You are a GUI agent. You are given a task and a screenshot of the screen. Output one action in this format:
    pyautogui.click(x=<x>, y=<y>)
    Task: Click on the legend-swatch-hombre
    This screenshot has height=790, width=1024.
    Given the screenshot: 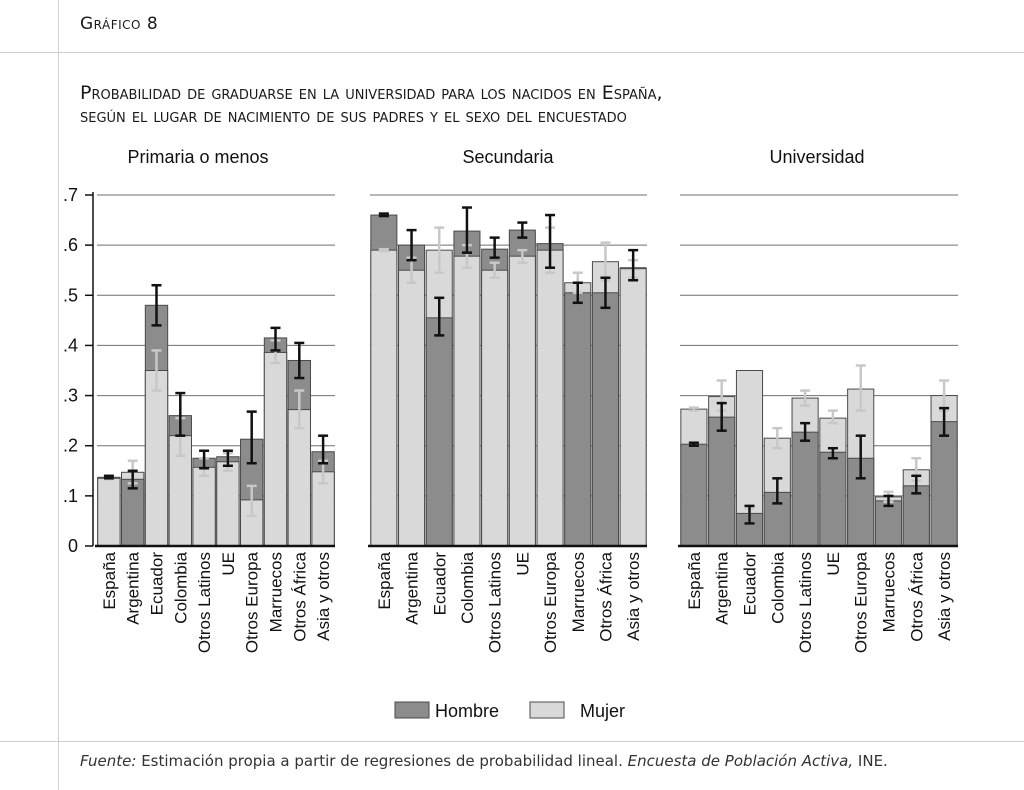 What is the action you would take?
    pyautogui.click(x=412, y=710)
    